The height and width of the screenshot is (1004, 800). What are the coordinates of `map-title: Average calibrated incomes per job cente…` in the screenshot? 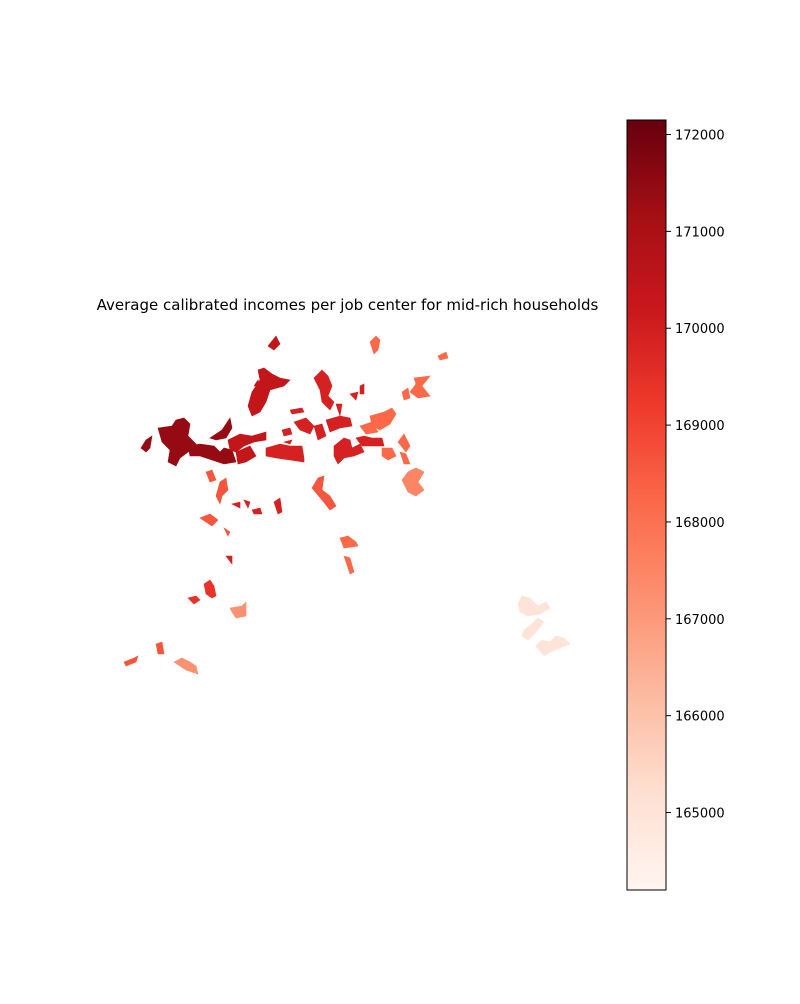 It's located at (347, 305).